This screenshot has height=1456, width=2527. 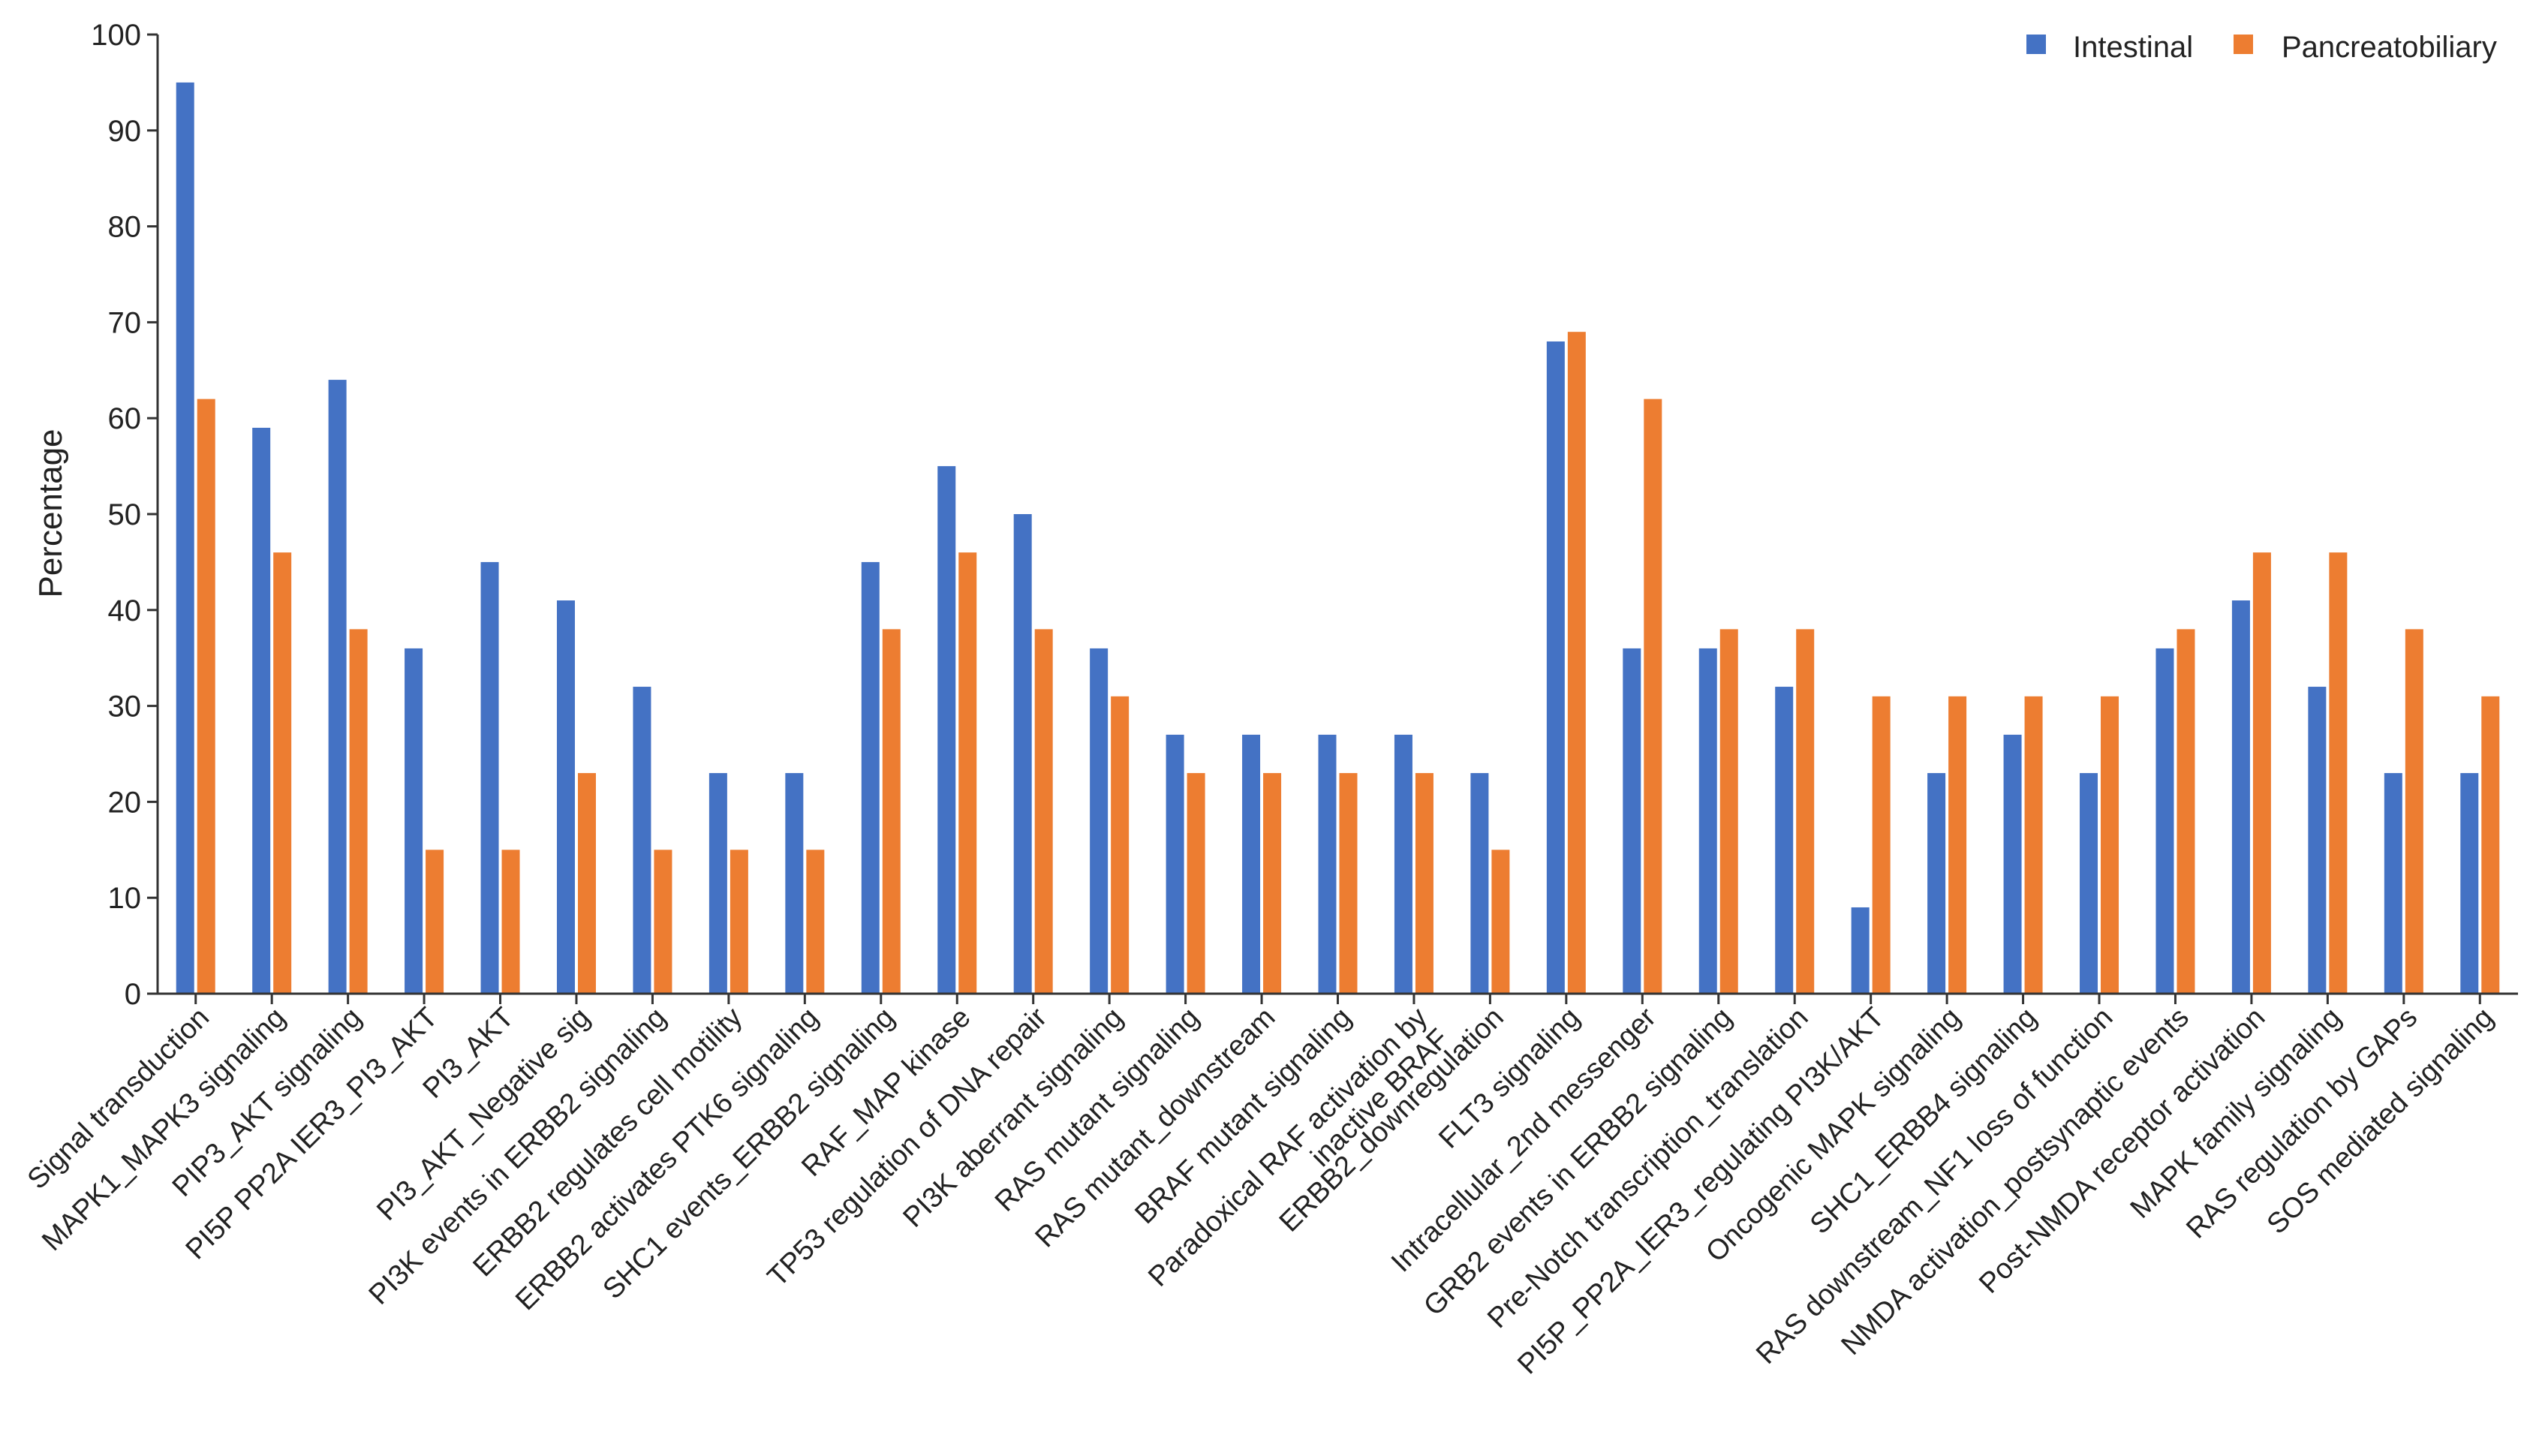 What do you see at coordinates (1348, 883) in the screenshot?
I see `bar-pancreatobiliary-braf-mutant-signaling` at bounding box center [1348, 883].